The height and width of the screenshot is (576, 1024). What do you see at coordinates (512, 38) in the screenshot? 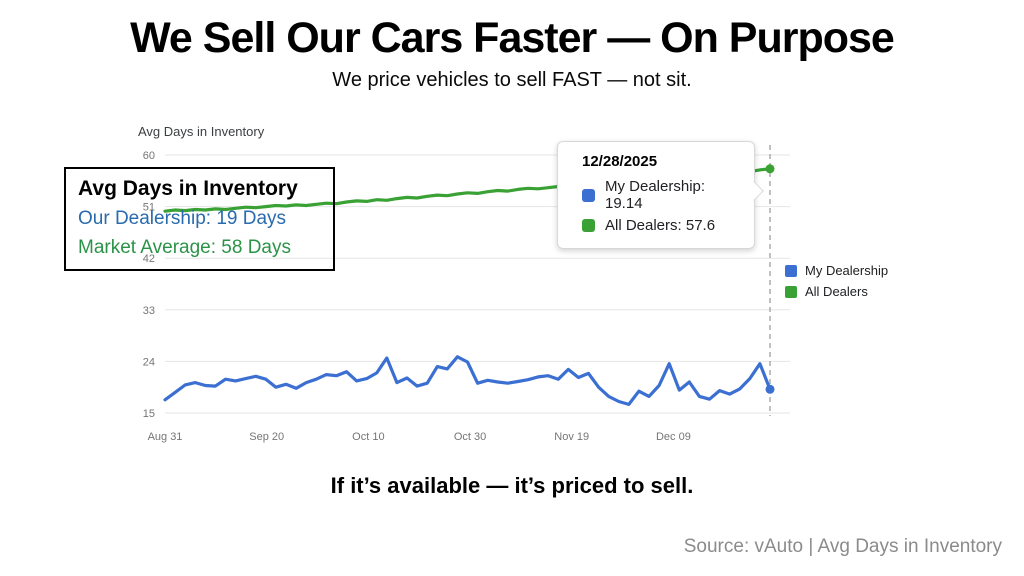
I see `main-title: We Sell Our Cars Faster — On Purpose` at bounding box center [512, 38].